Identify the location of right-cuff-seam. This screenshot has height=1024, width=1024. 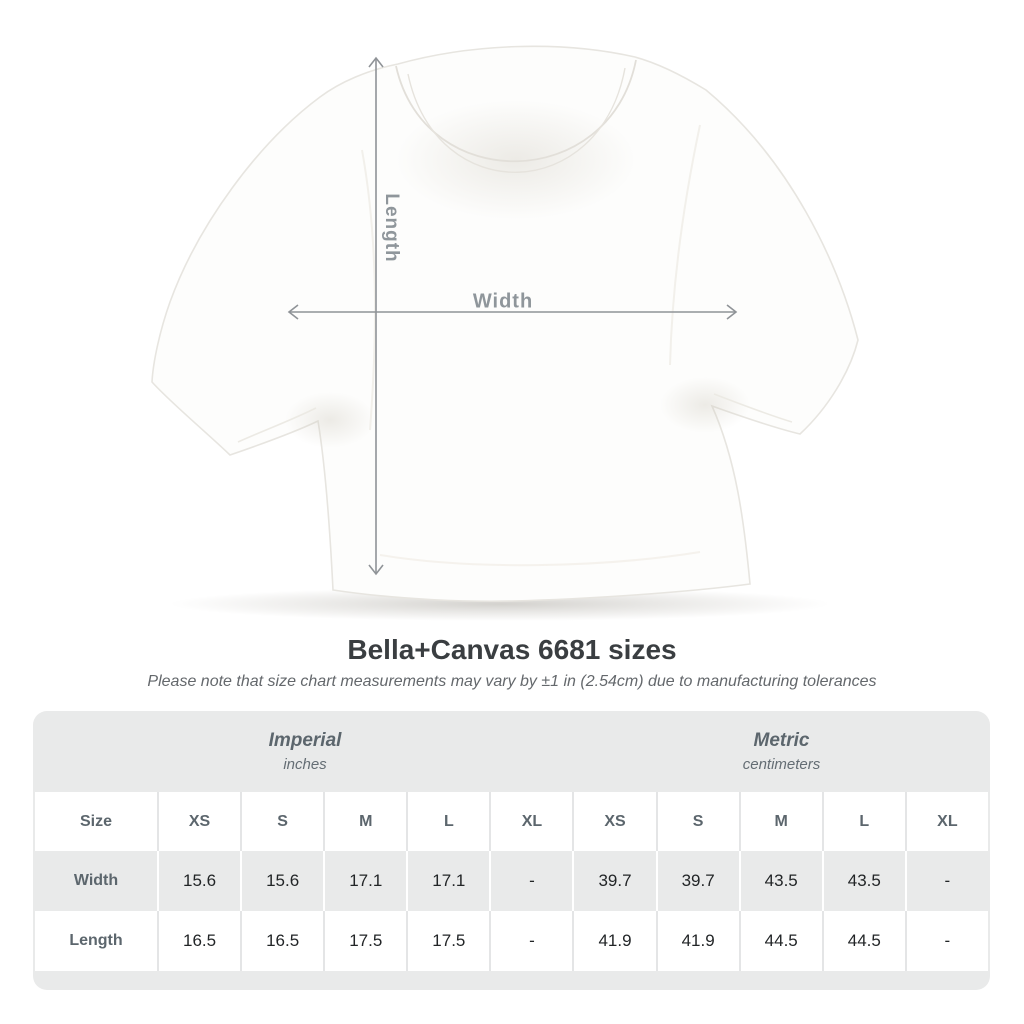
(753, 408).